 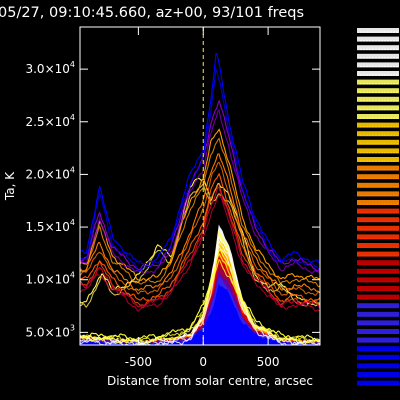 What do you see at coordinates (378, 207) in the screenshot?
I see `frequency-labels` at bounding box center [378, 207].